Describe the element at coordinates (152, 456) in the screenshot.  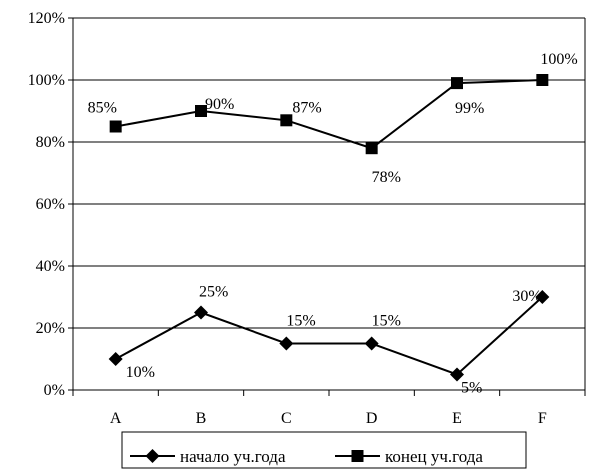
I see `legend-diamond-marker` at that location.